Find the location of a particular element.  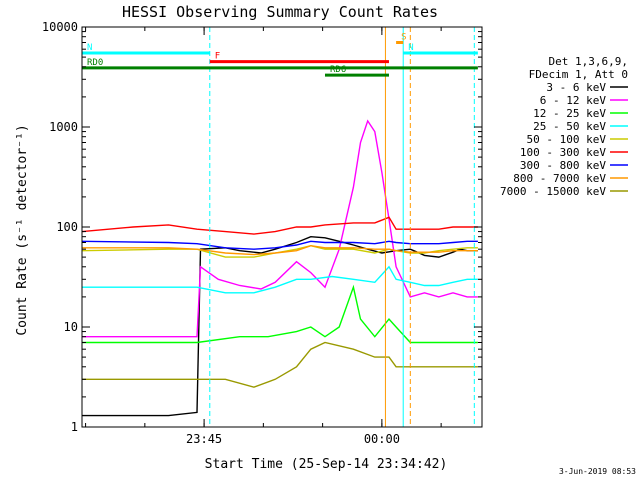

legend-entry-2: 12 - 25 keV is located at coordinates (569, 113).